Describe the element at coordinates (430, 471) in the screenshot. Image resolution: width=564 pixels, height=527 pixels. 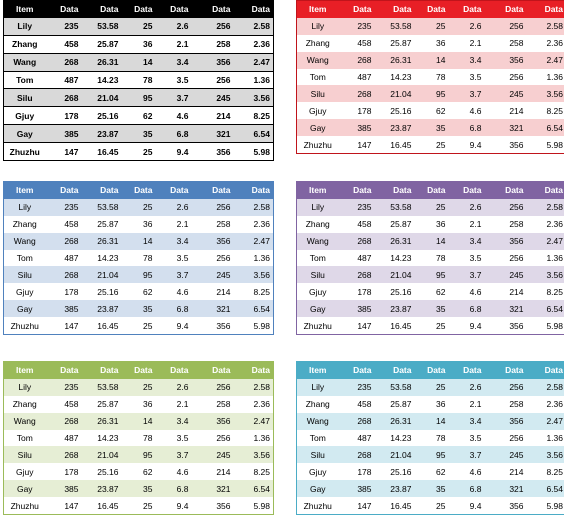
I see `table-row: Gjuy 178 25.16 62 4.6 214 8.25` at that location.